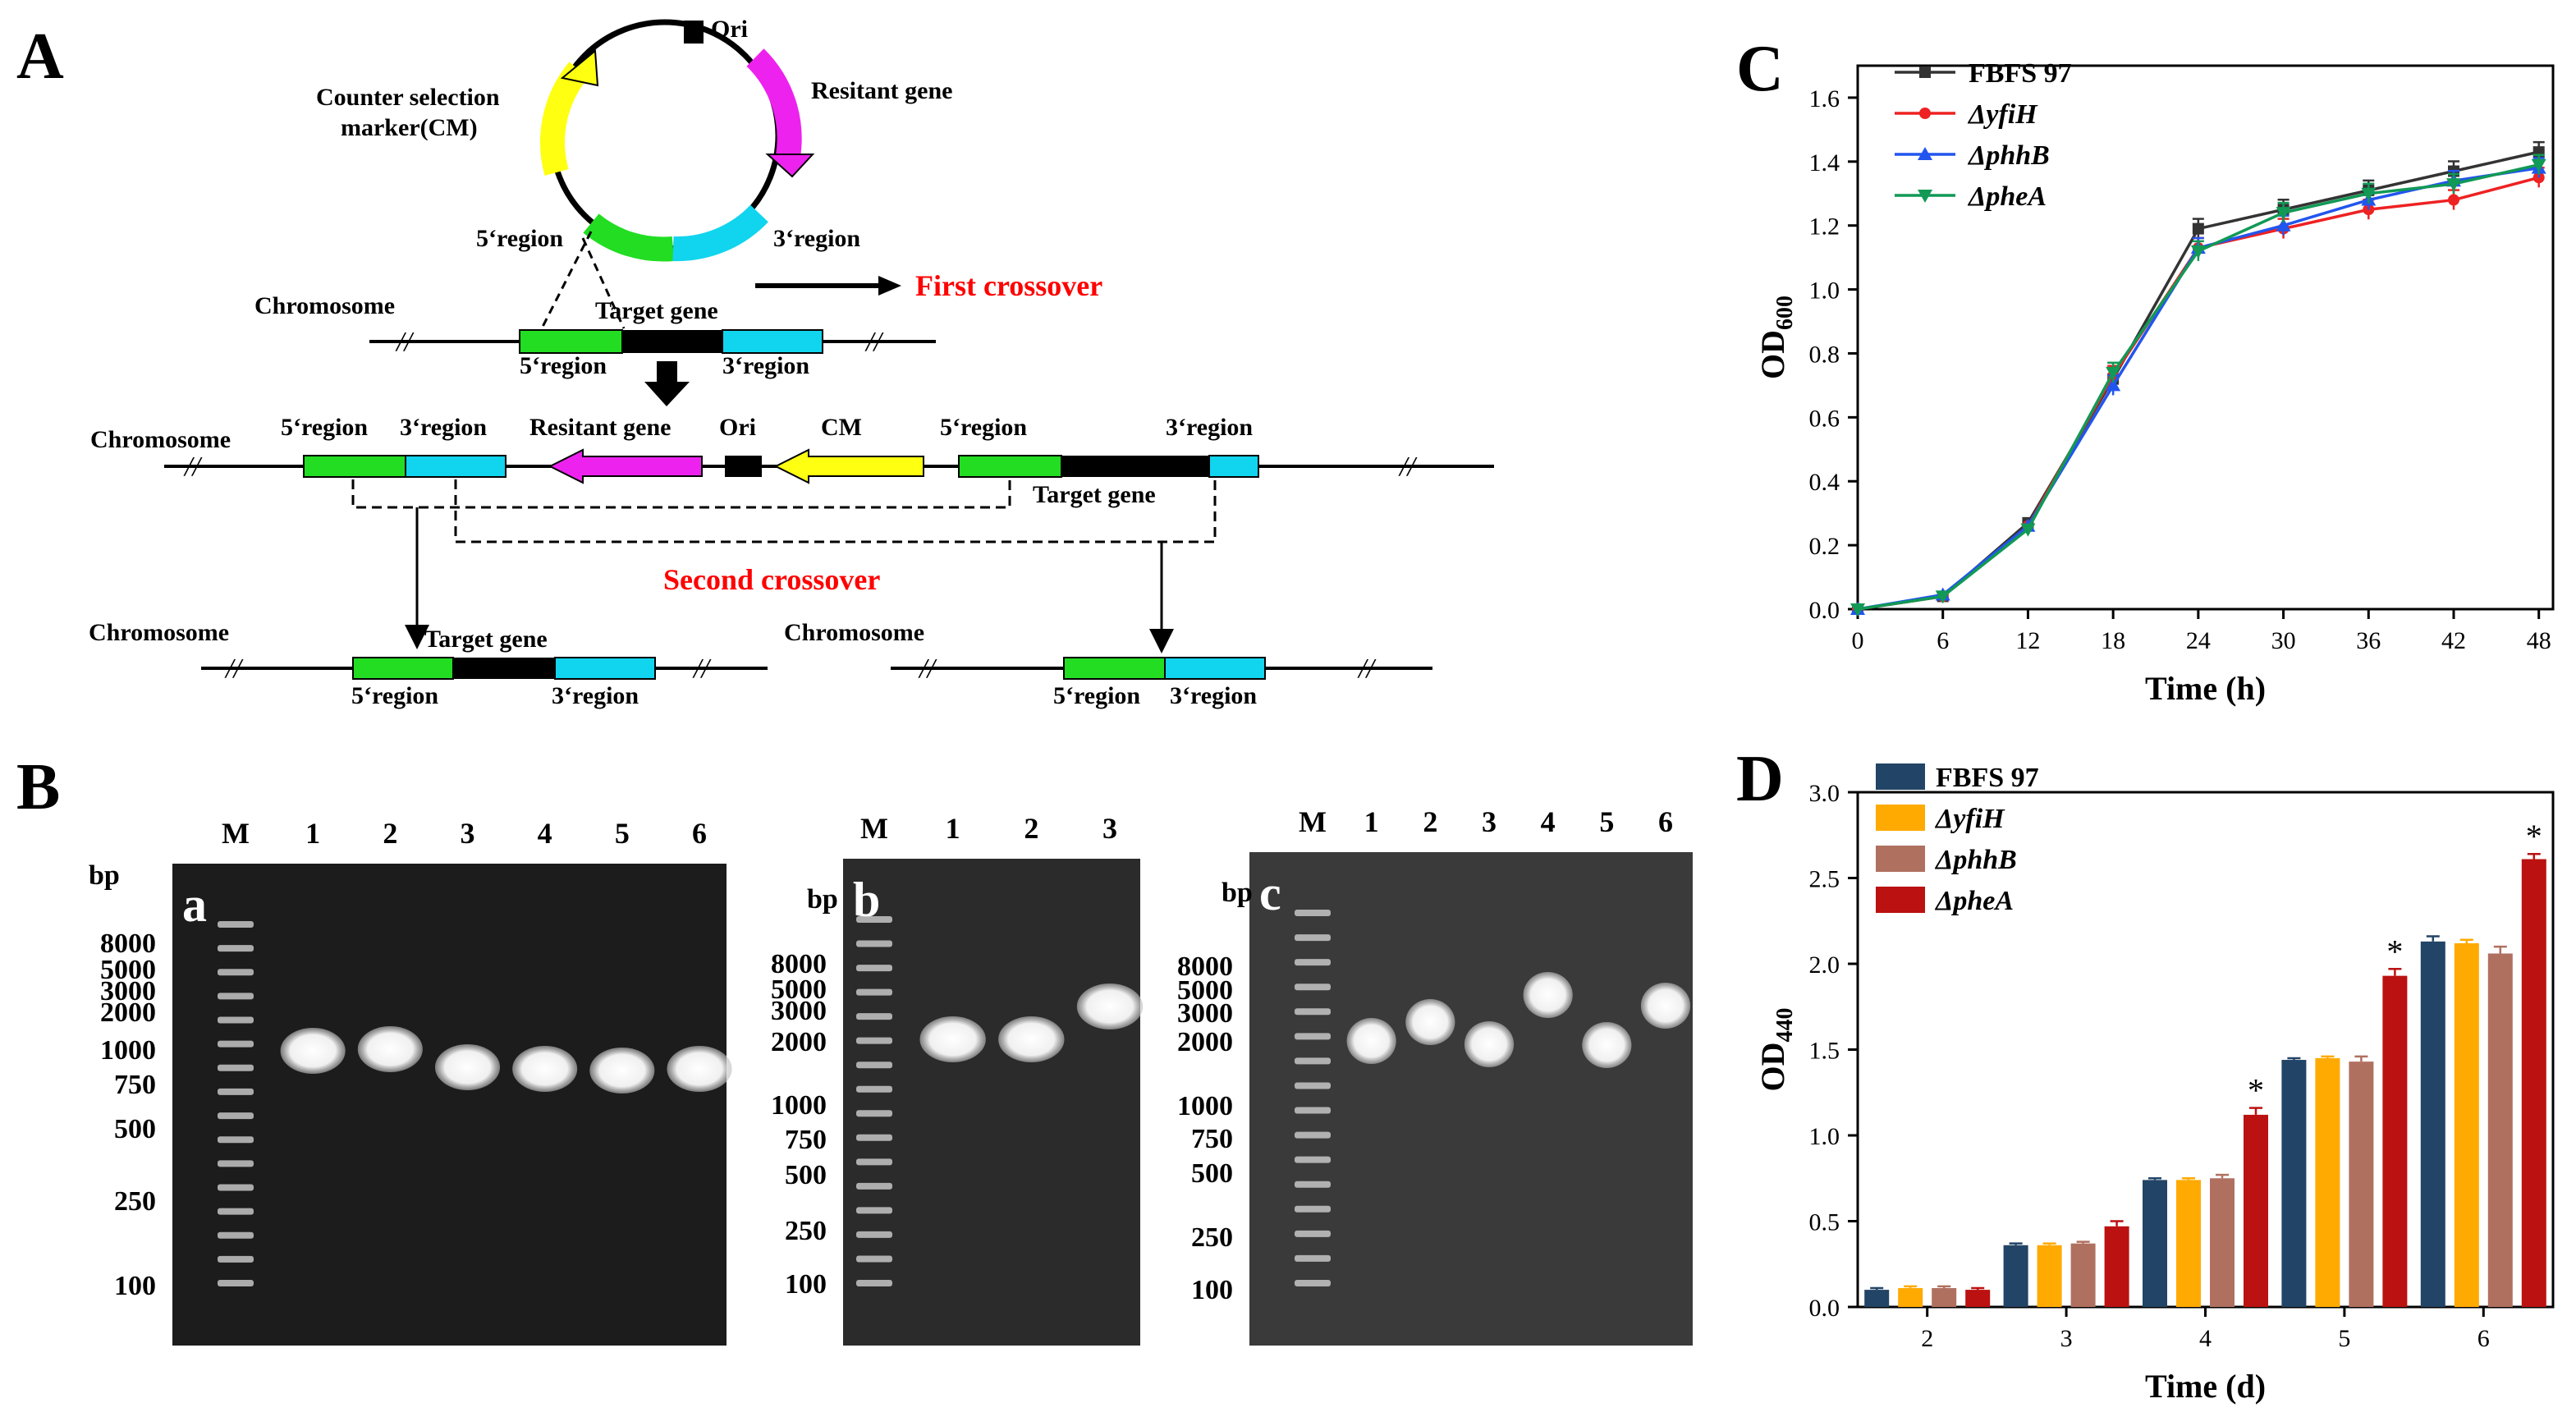  Describe the element at coordinates (720, 233) in the screenshot. I see `plasmid-3region-arc` at that location.